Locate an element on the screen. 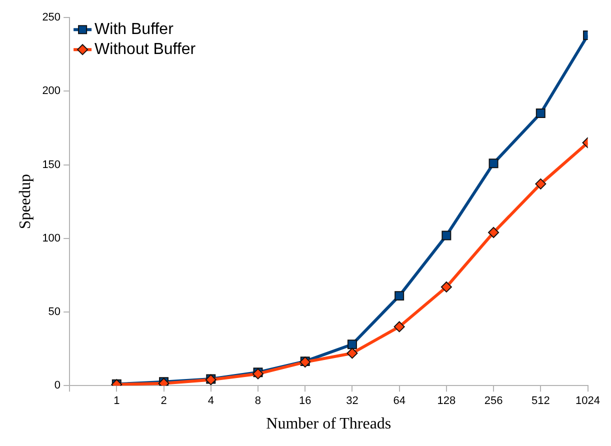  x-tick-label: 1024 is located at coordinates (588, 401).